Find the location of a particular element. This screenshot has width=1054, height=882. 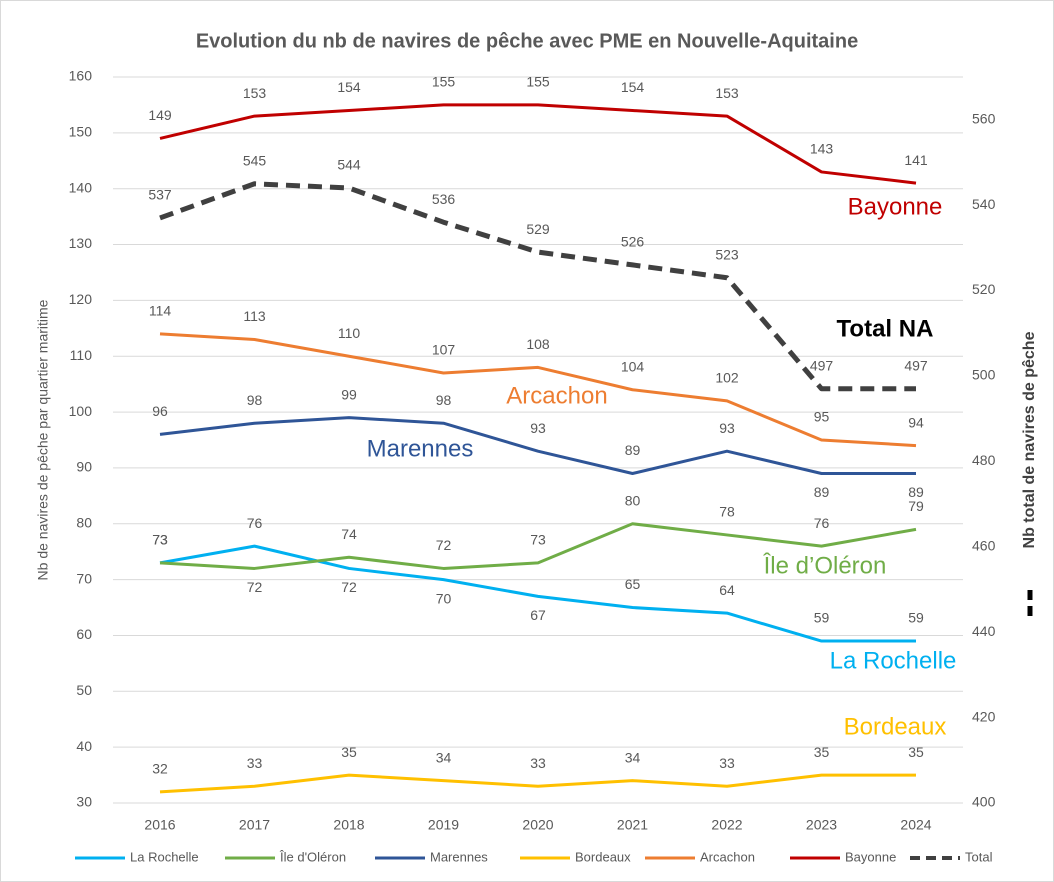

data-label: 141 is located at coordinates (916, 160).